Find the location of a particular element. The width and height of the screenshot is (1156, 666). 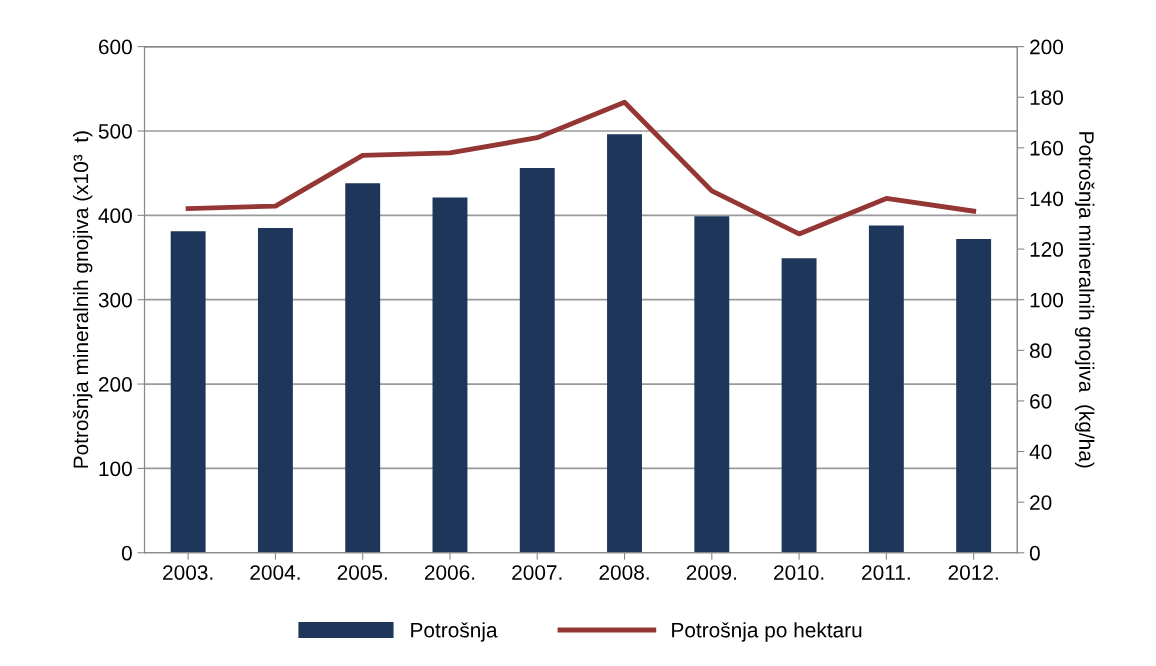

y2-tick-label: 100 is located at coordinates (1047, 300).